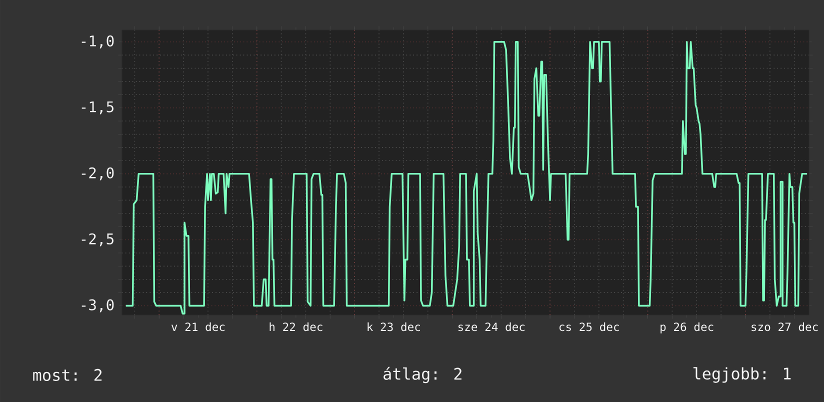 The height and width of the screenshot is (402, 824). What do you see at coordinates (687, 328) in the screenshot?
I see `x-tick-label: p 26 dec` at bounding box center [687, 328].